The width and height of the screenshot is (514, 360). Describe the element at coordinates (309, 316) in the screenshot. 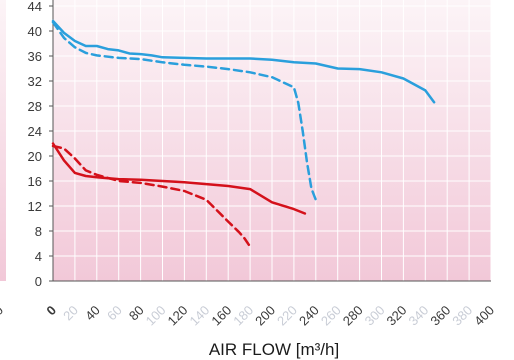

I see `x-tick-label: 240` at that location.